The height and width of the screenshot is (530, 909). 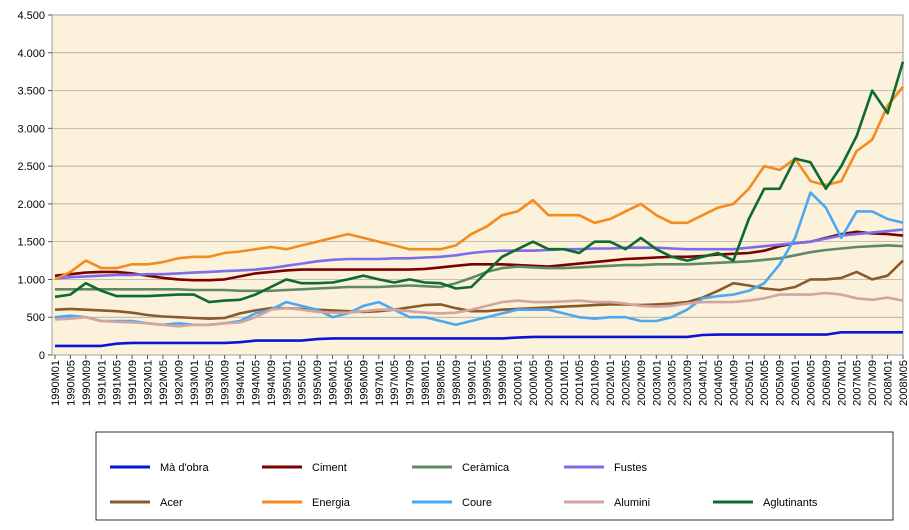 What do you see at coordinates (31, 129) in the screenshot?
I see `y-tick-label: 3.000` at bounding box center [31, 129].